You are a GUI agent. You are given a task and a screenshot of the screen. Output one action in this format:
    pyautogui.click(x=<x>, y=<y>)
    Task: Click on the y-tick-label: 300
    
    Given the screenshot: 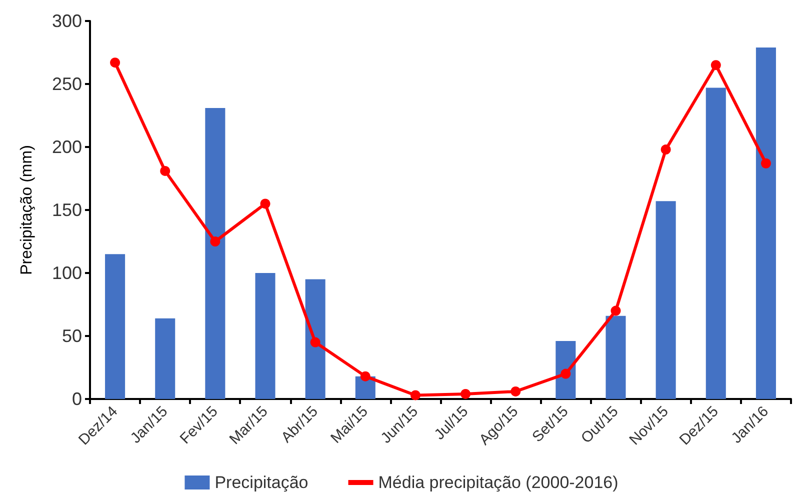 What is the action you would take?
    pyautogui.click(x=67, y=21)
    